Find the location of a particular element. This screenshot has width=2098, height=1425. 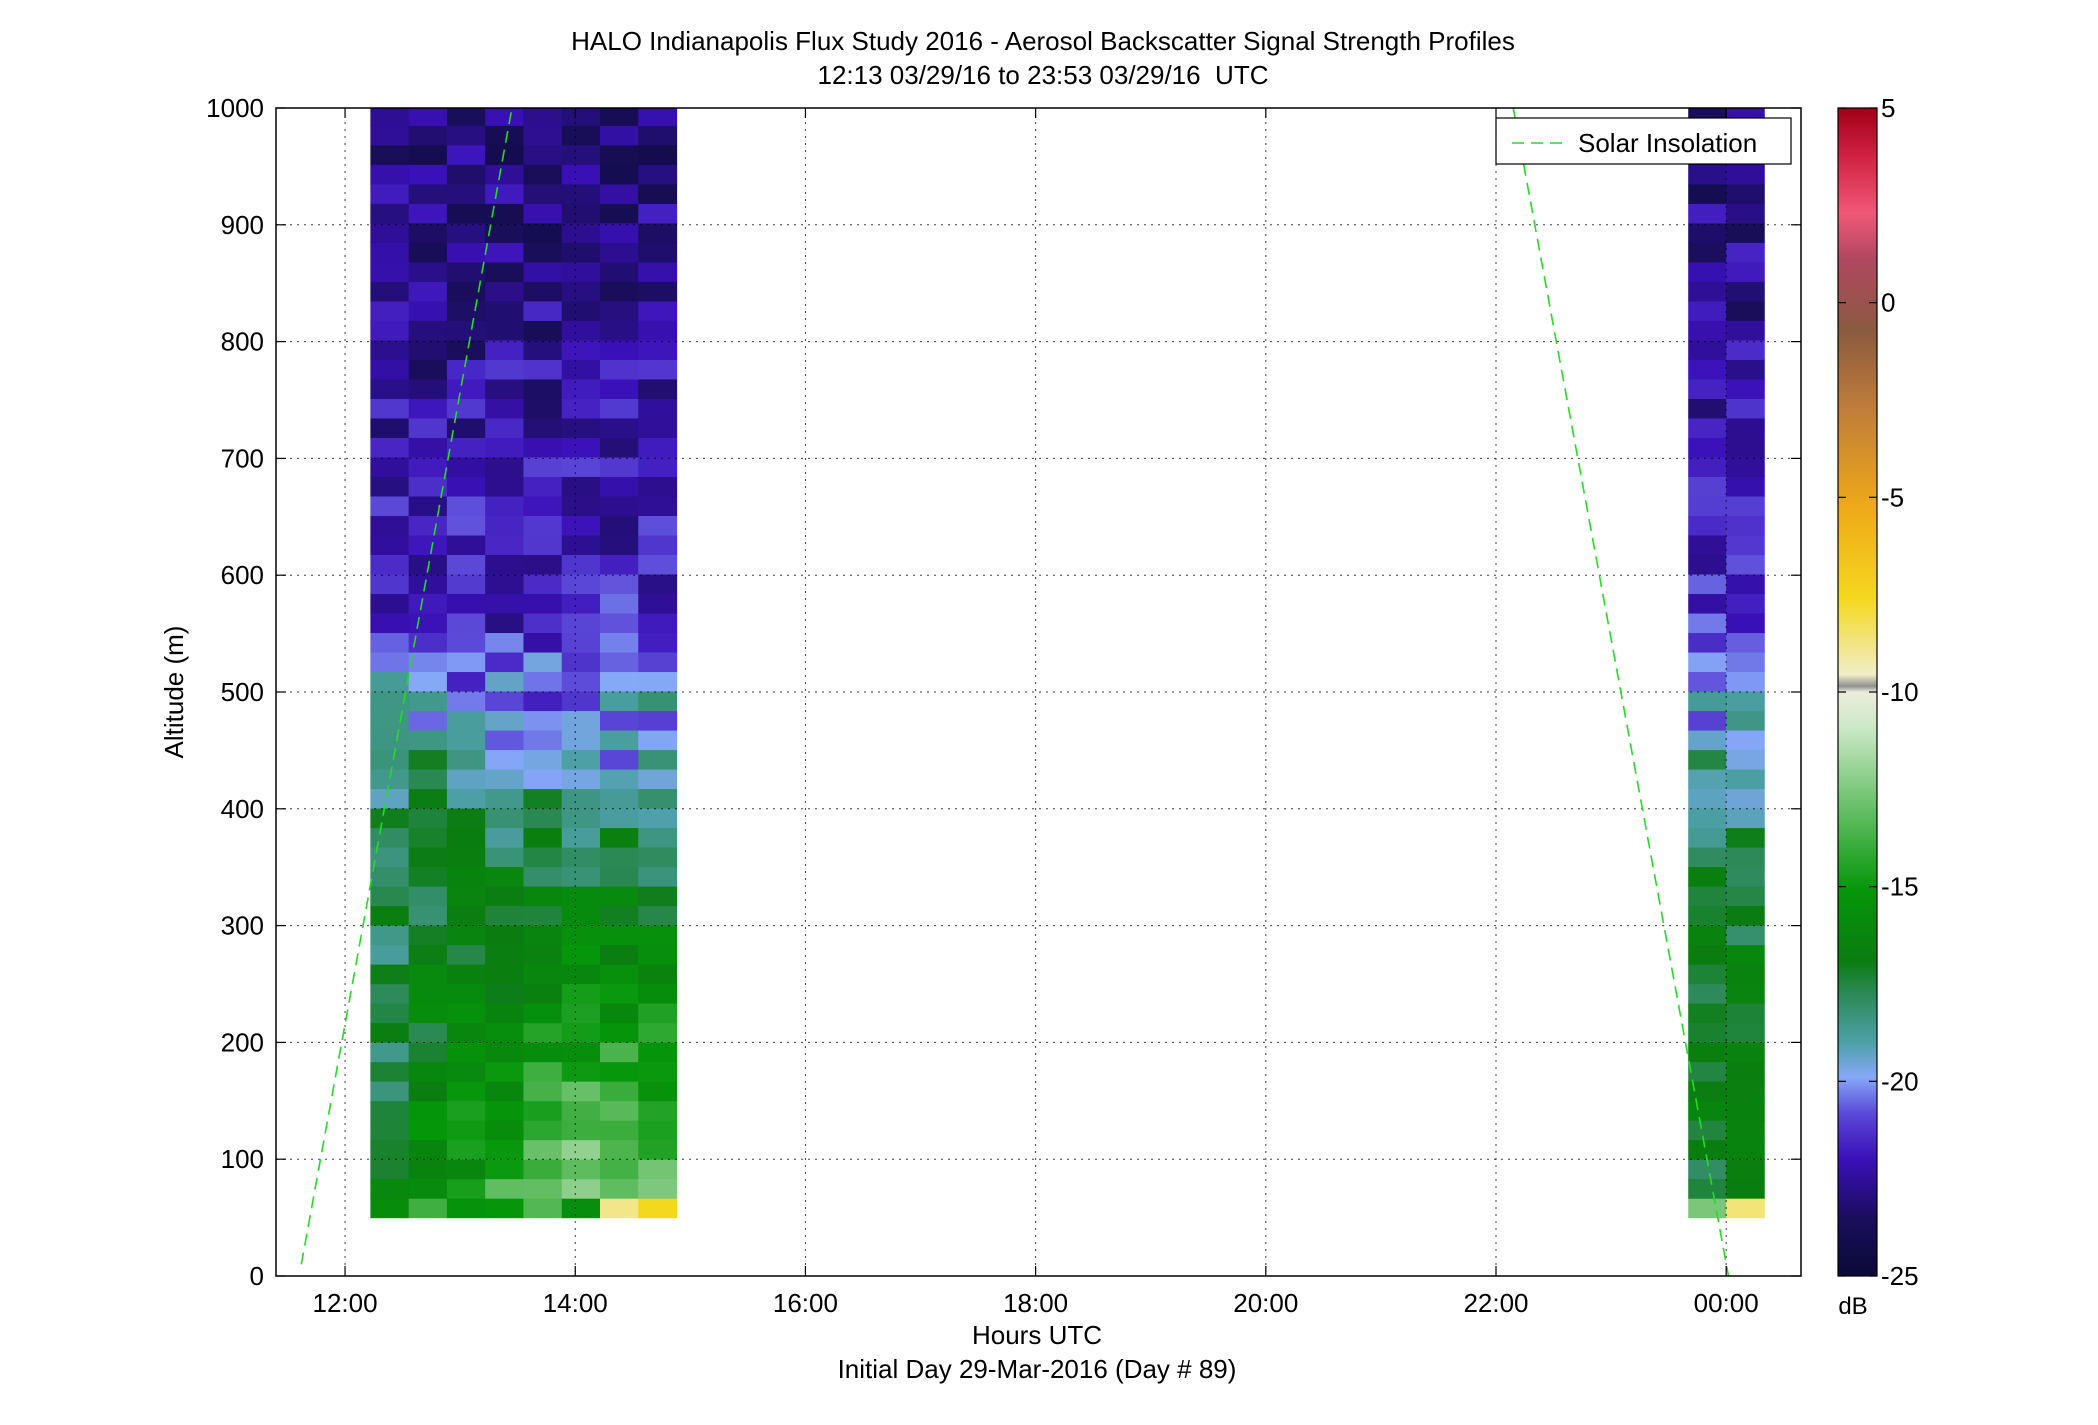

y-tick-label: 300 is located at coordinates (242, 926).